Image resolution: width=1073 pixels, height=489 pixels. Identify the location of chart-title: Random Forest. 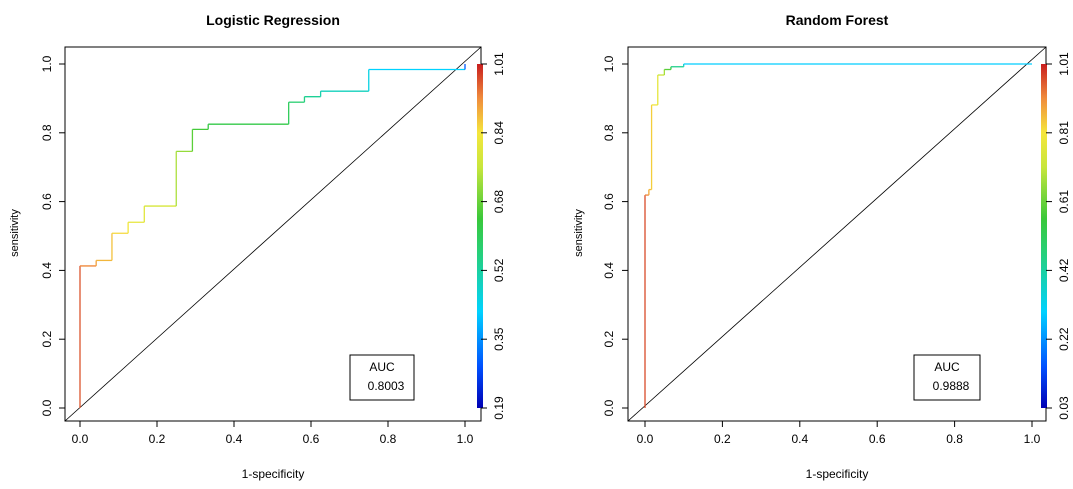
(837, 20).